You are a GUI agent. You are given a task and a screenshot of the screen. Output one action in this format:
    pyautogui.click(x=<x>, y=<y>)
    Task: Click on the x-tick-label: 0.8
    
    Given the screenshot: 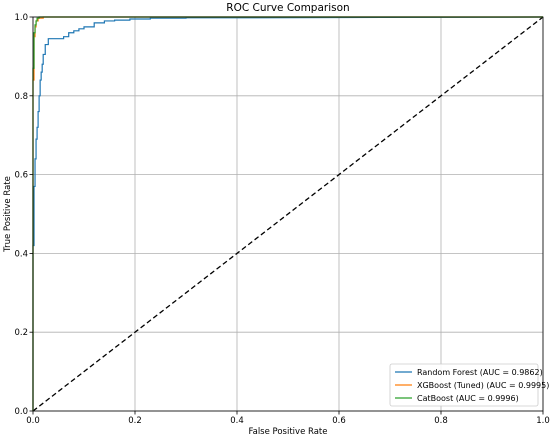 What is the action you would take?
    pyautogui.click(x=441, y=421)
    